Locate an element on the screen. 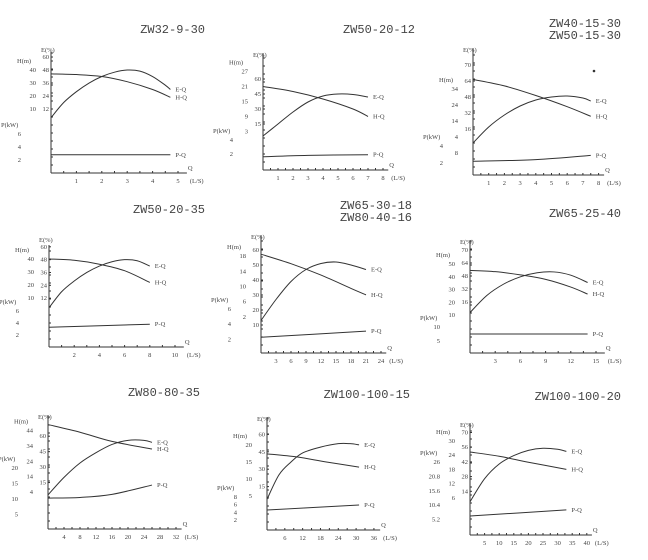 The height and width of the screenshot is (560, 648). x-tick-label: 40 is located at coordinates (587, 543).